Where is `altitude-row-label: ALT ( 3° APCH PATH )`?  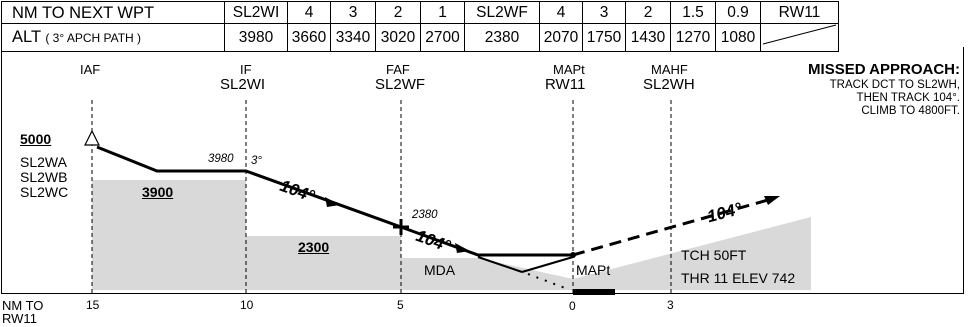
altitude-row-label: ALT ( 3° APCH PATH ) is located at coordinates (113, 37).